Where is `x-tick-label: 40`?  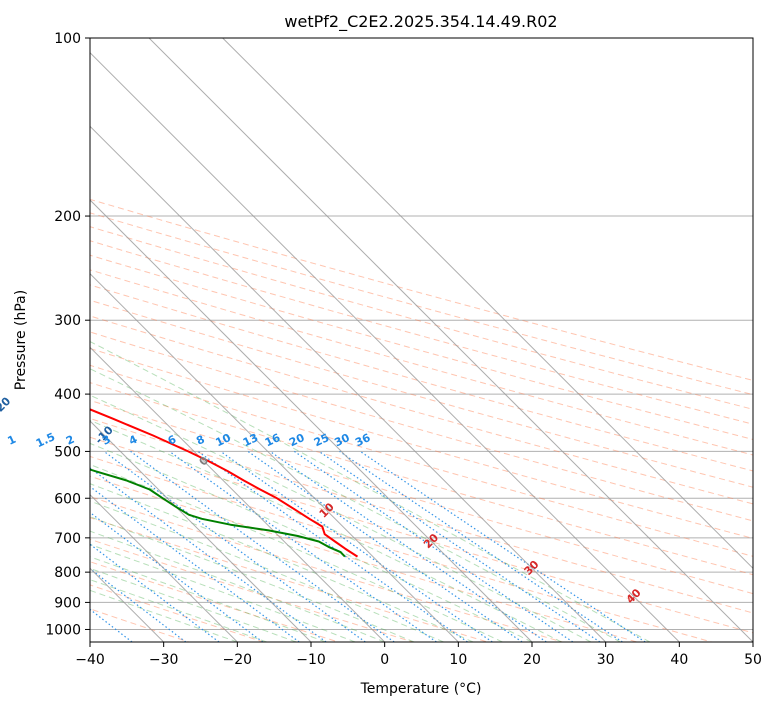
x-tick-label: 40 is located at coordinates (679, 660).